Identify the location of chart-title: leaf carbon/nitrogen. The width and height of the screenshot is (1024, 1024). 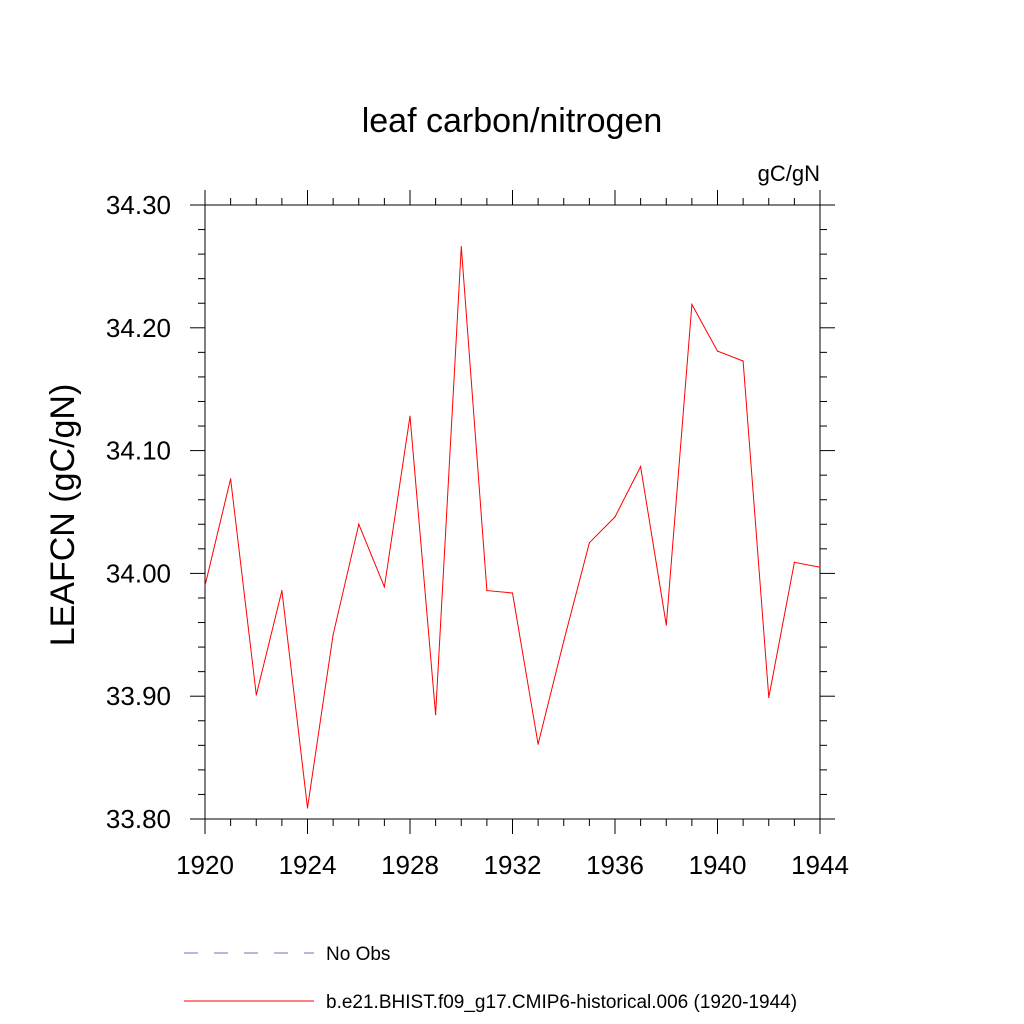
(512, 121).